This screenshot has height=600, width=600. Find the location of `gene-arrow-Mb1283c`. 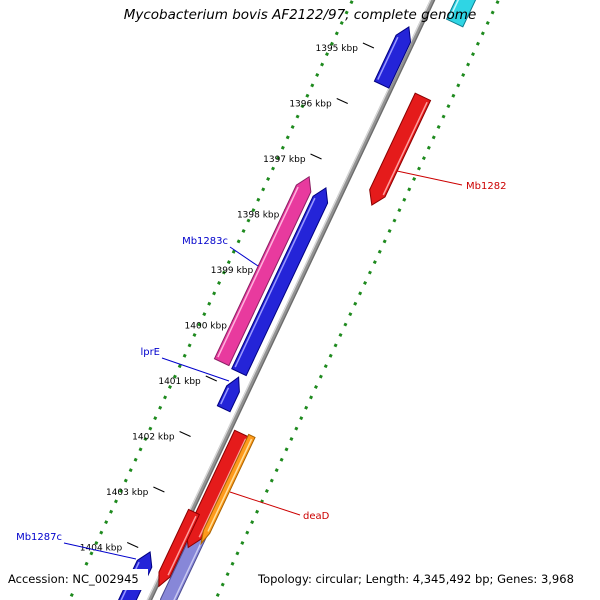

gene-arrow-Mb1283c is located at coordinates (264, 270).